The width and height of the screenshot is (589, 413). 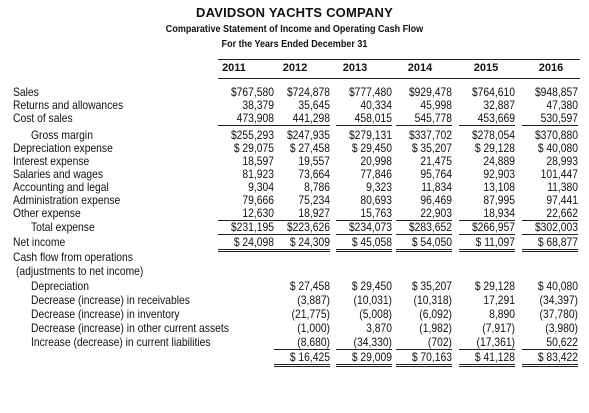 I want to click on row-label: Depreciation expense, so click(x=63, y=148).